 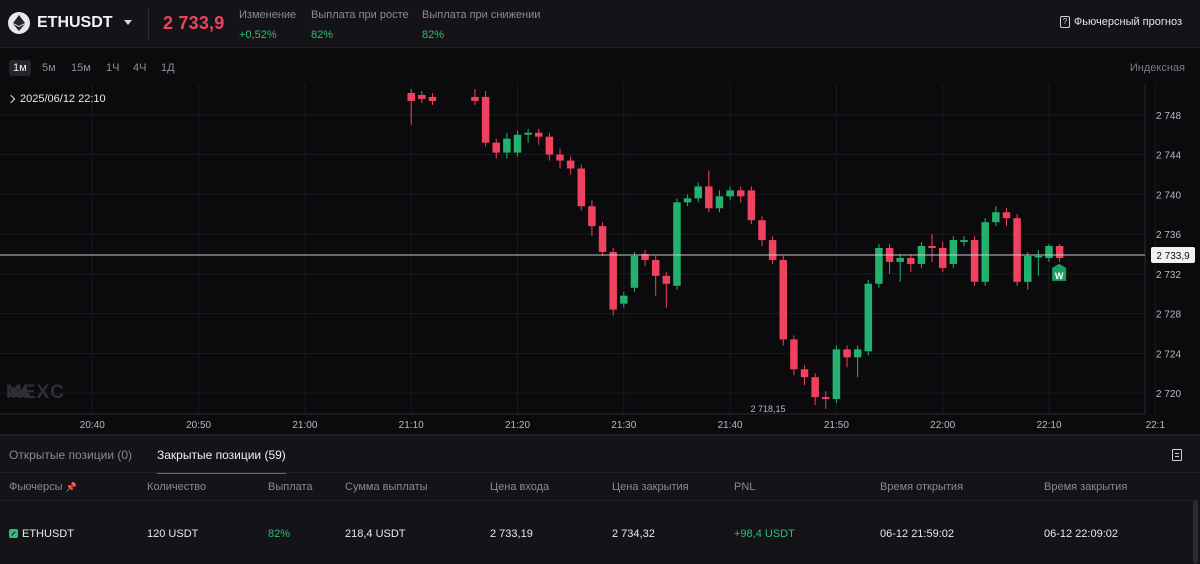 What do you see at coordinates (481, 25) in the screenshot?
I see `payout-down-stat: Выплата при снижении 82%` at bounding box center [481, 25].